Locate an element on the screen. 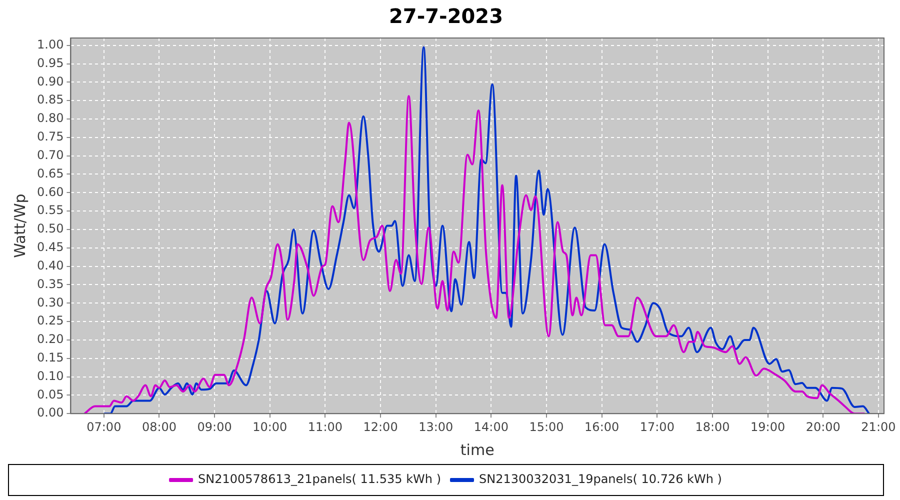 The width and height of the screenshot is (900, 500). x-tick-label: 19:00 is located at coordinates (768, 427).